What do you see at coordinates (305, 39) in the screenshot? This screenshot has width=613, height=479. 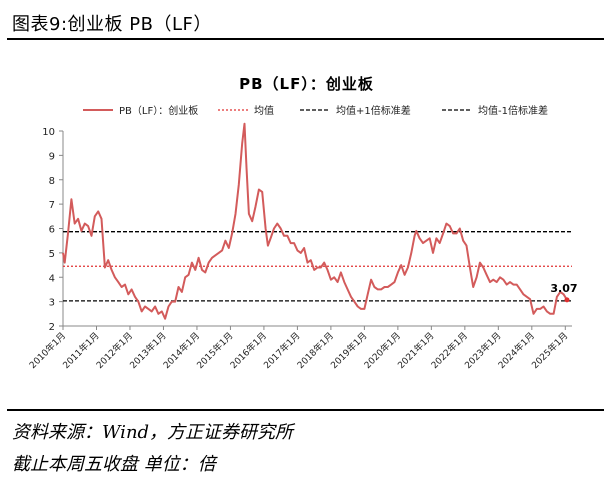 I see `top-divider` at bounding box center [305, 39].